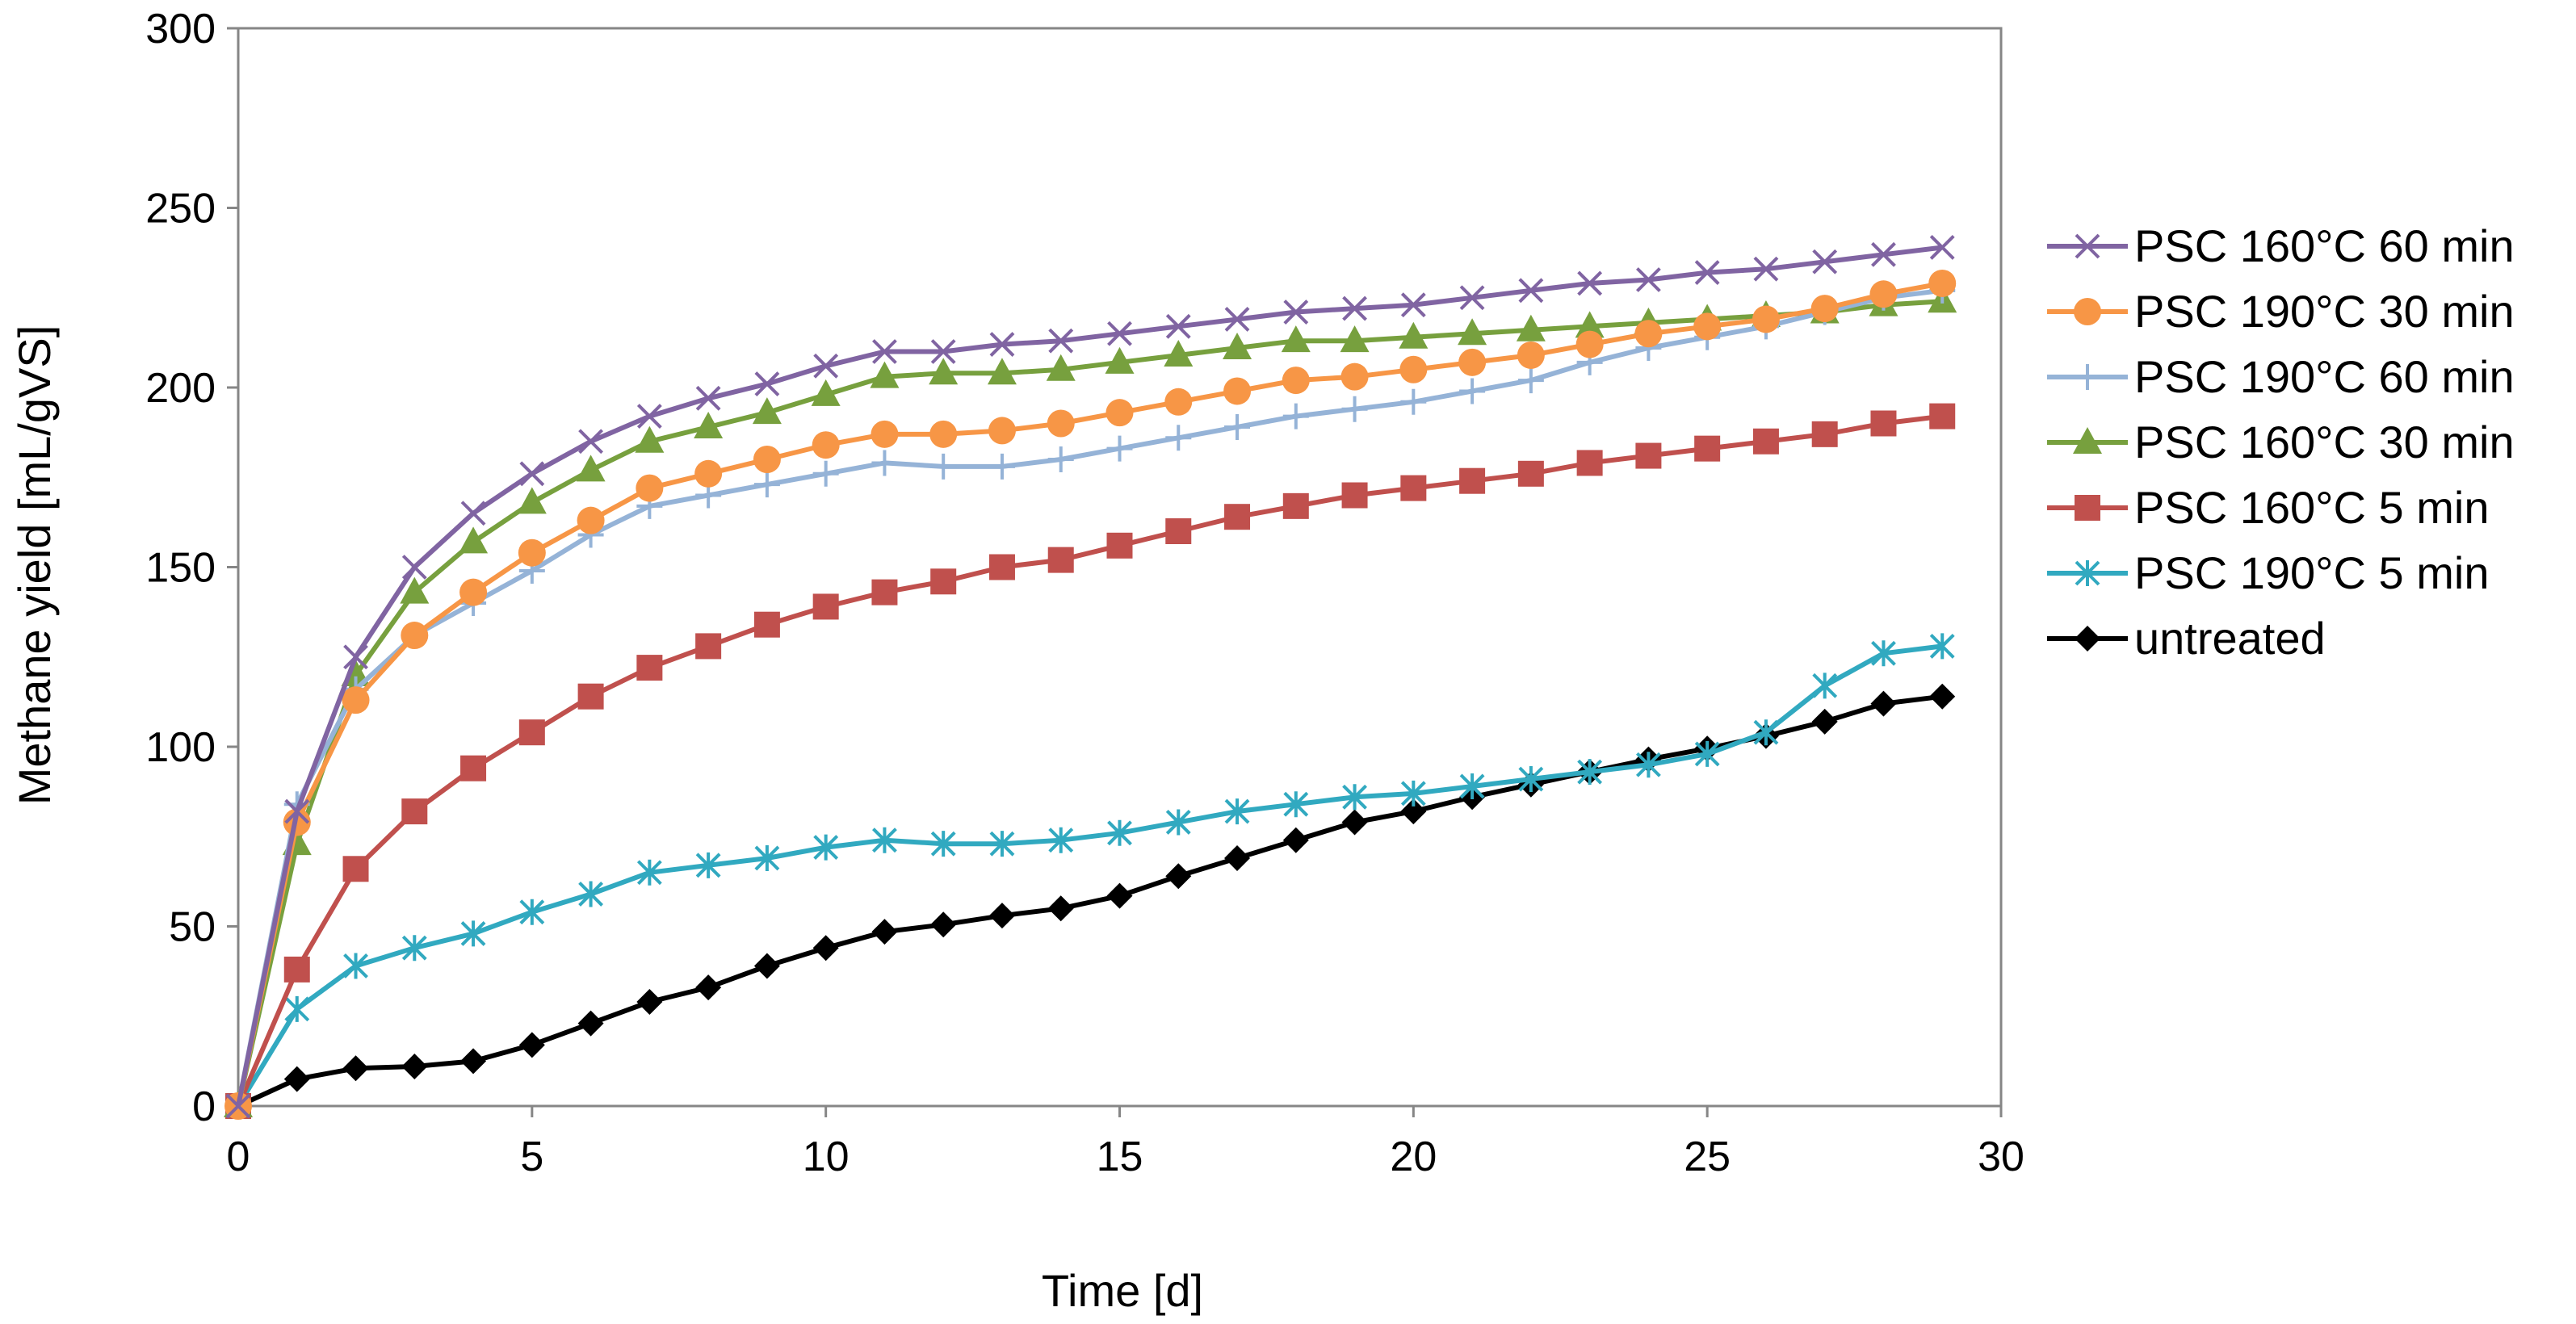 The image size is (2576, 1324). Describe the element at coordinates (180, 209) in the screenshot. I see `y-tick-label: 250` at that location.